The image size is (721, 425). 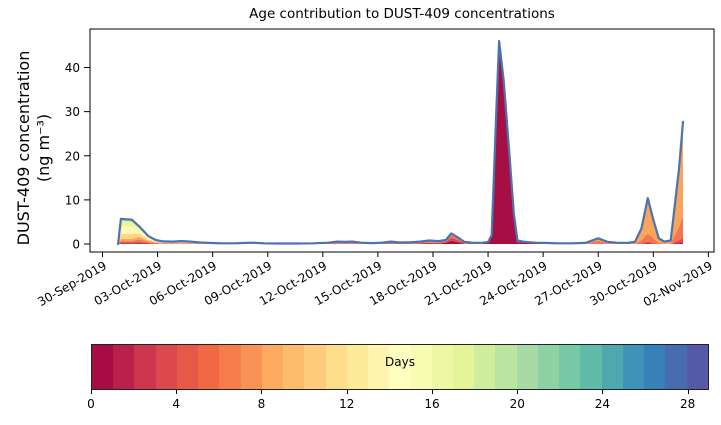 I want to click on colorbar-tick-label: 4, so click(x=176, y=404).